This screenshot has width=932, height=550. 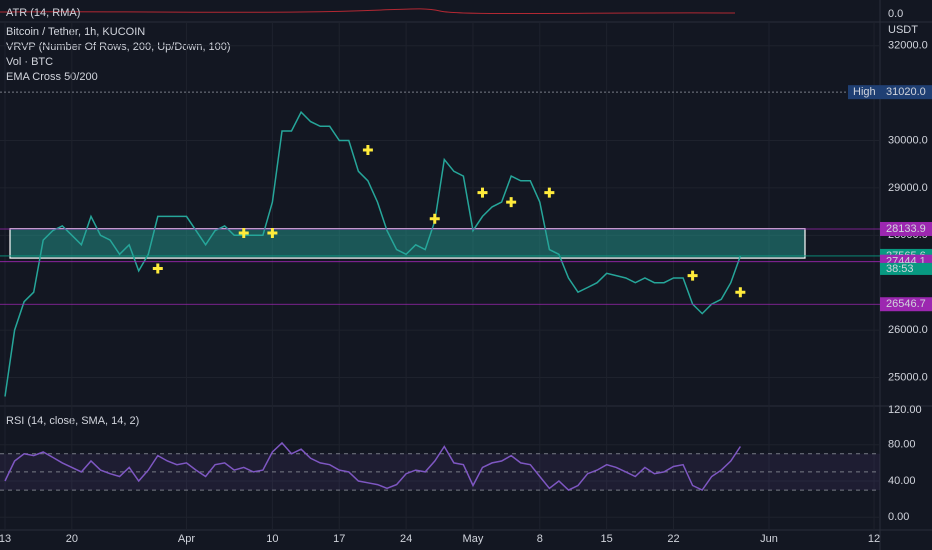 I want to click on atr-tick: 0.0, so click(x=895, y=14).